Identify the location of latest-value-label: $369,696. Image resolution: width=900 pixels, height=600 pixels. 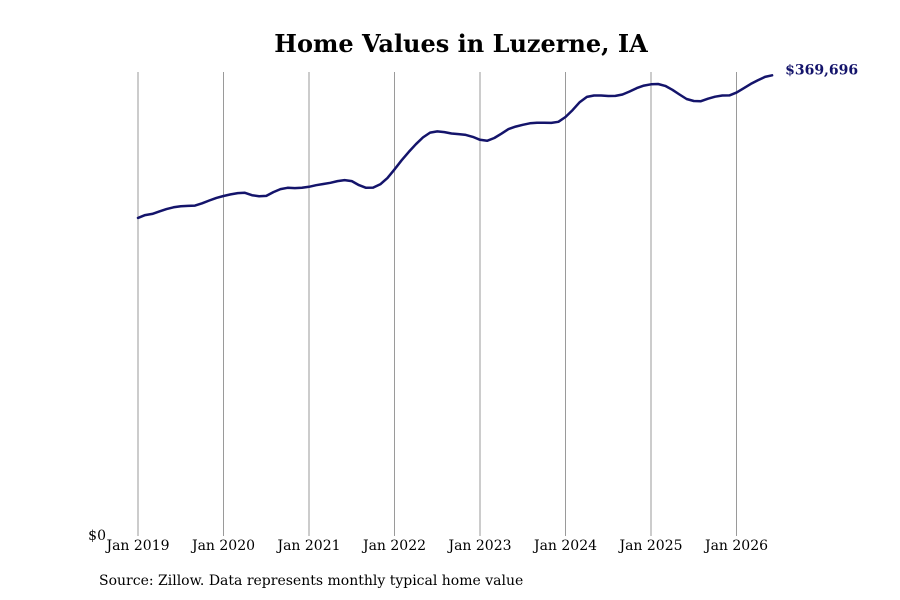
(821, 70).